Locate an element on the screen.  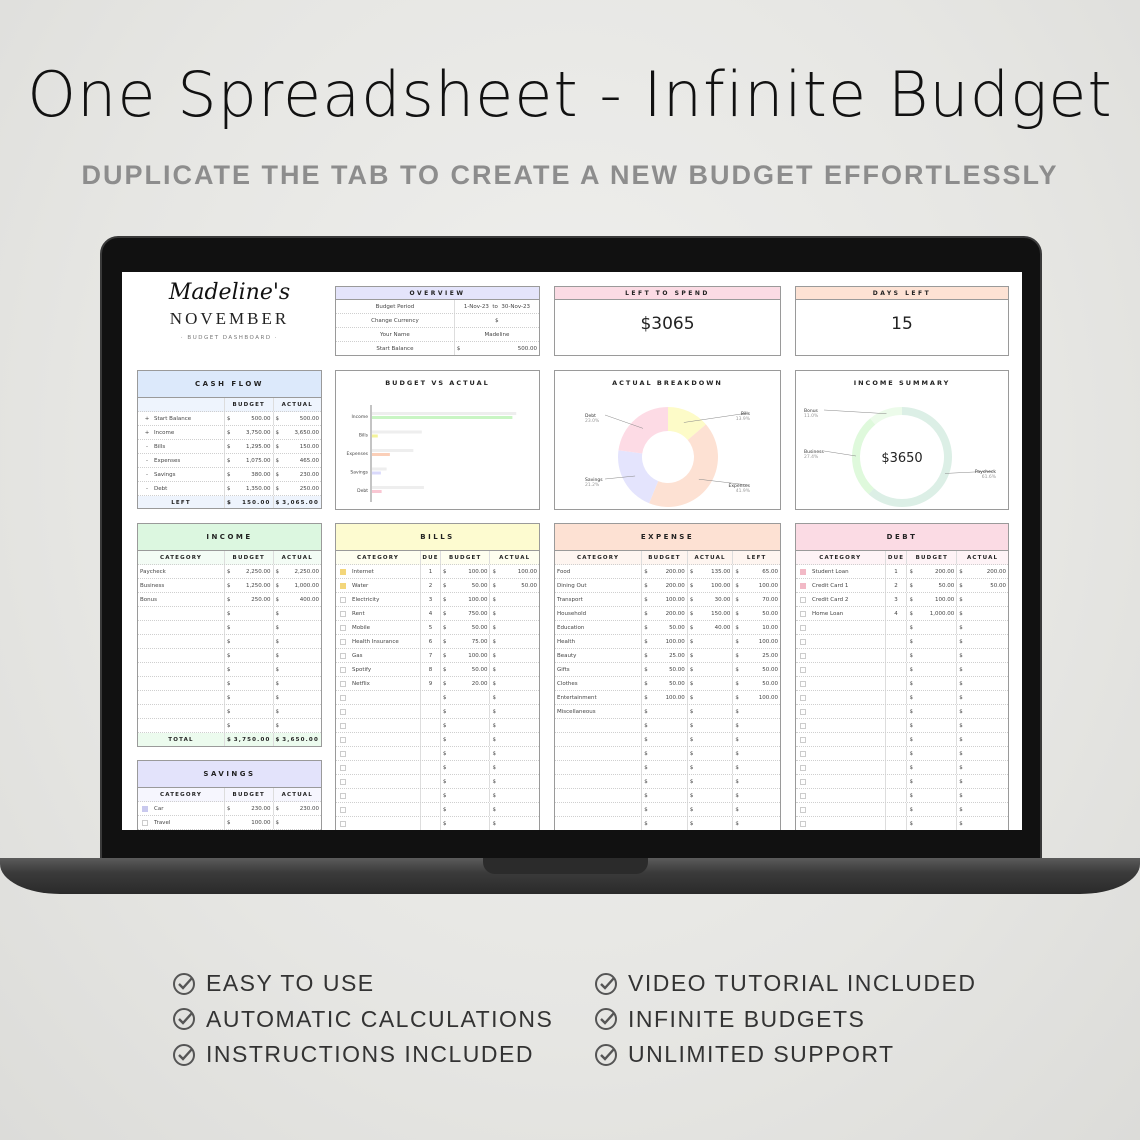
actual-cell: $30.00 is located at coordinates (711, 599).